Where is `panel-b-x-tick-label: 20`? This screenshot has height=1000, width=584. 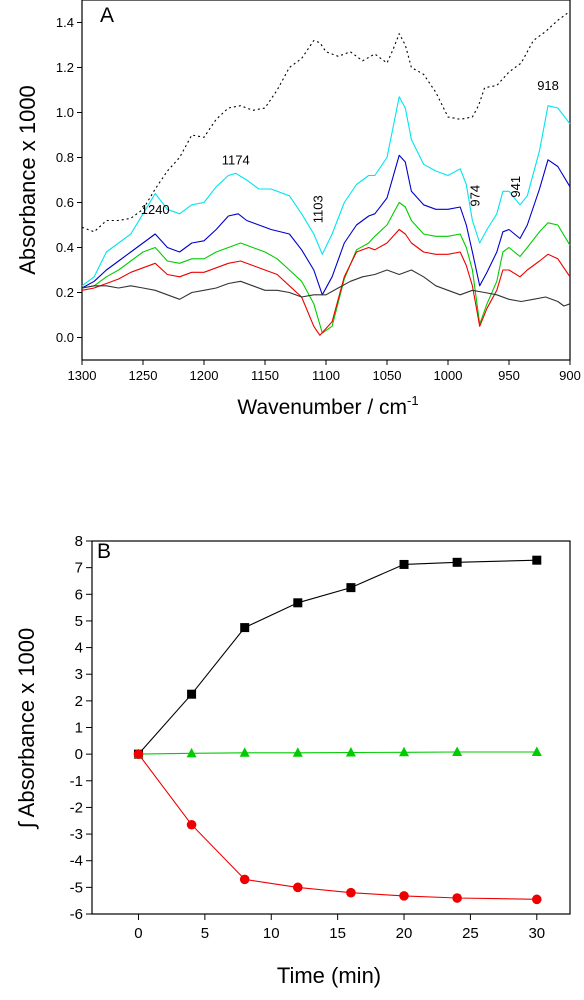
panel-b-x-tick-label: 20 is located at coordinates (404, 933).